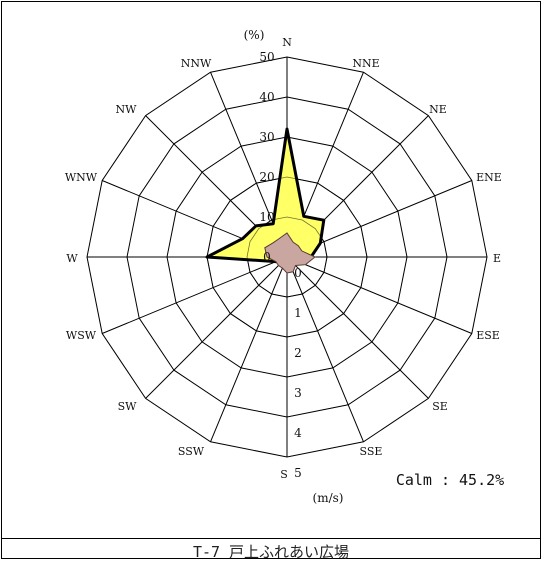 The width and height of the screenshot is (544, 562). What do you see at coordinates (81, 177) in the screenshot?
I see `direction-label-wnw: WNW` at bounding box center [81, 177].